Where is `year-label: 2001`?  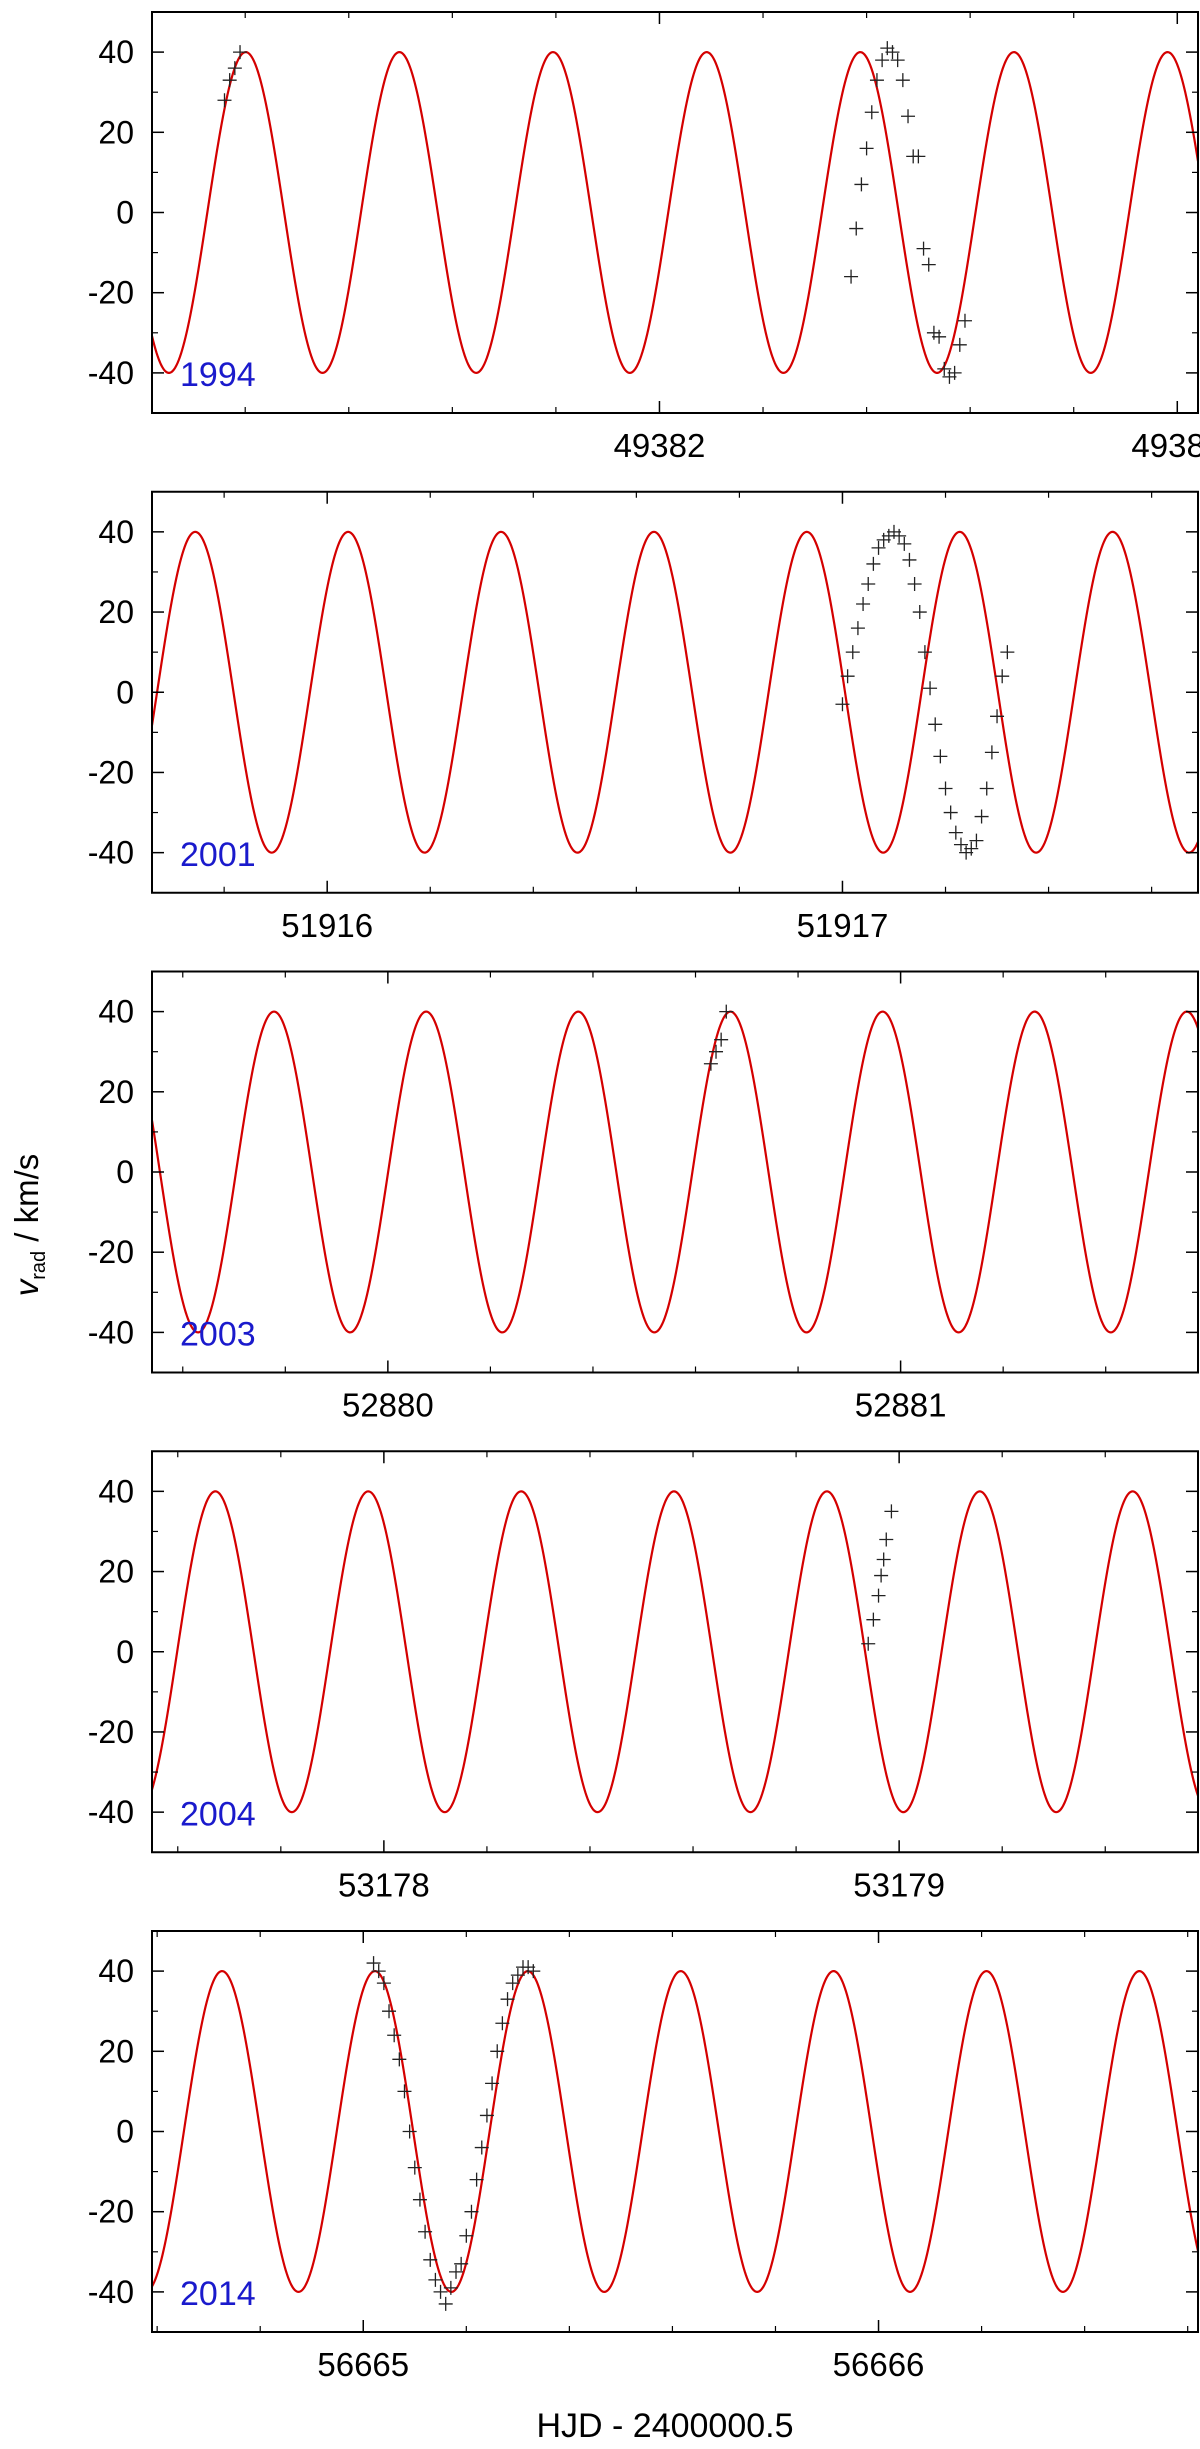
year-label: 2001 is located at coordinates (218, 855).